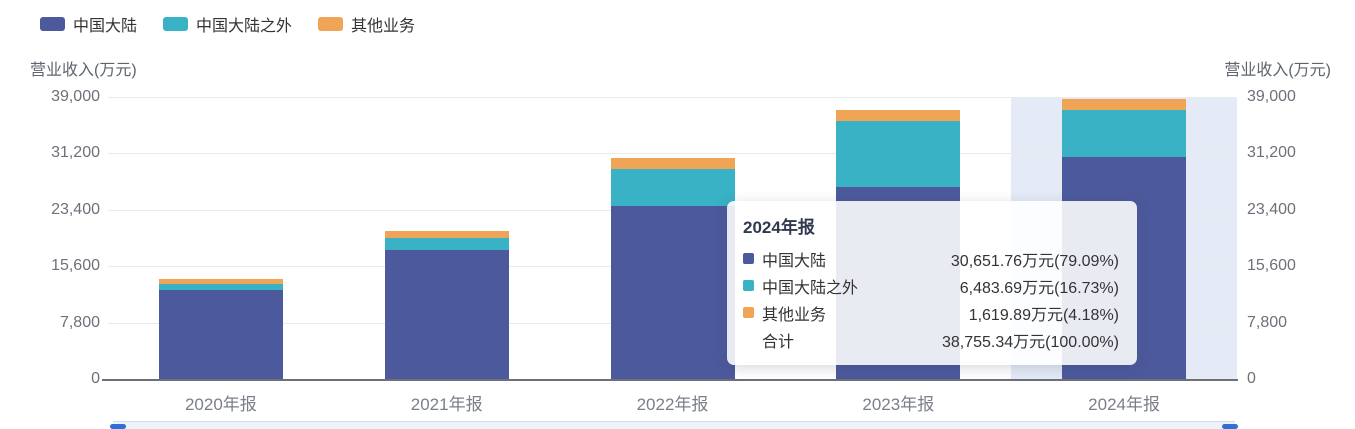 The image size is (1355, 429). Describe the element at coordinates (446, 404) in the screenshot. I see `x-axis-category-label: 2021年报` at that location.